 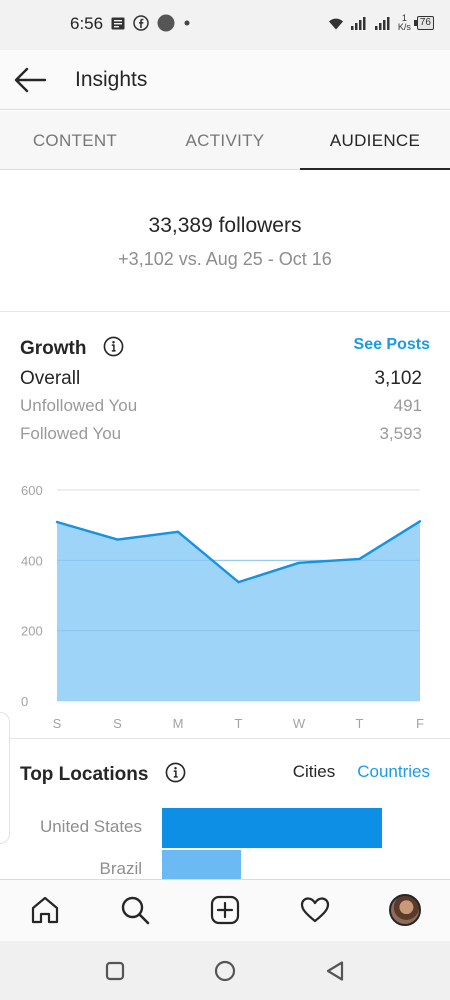 I want to click on countries-toggle: Countries, so click(x=393, y=771).